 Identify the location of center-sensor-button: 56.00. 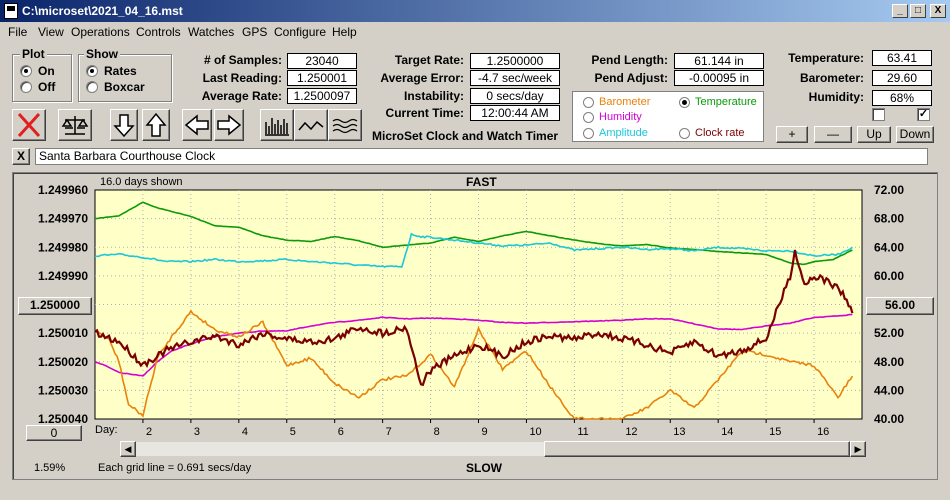
(900, 306).